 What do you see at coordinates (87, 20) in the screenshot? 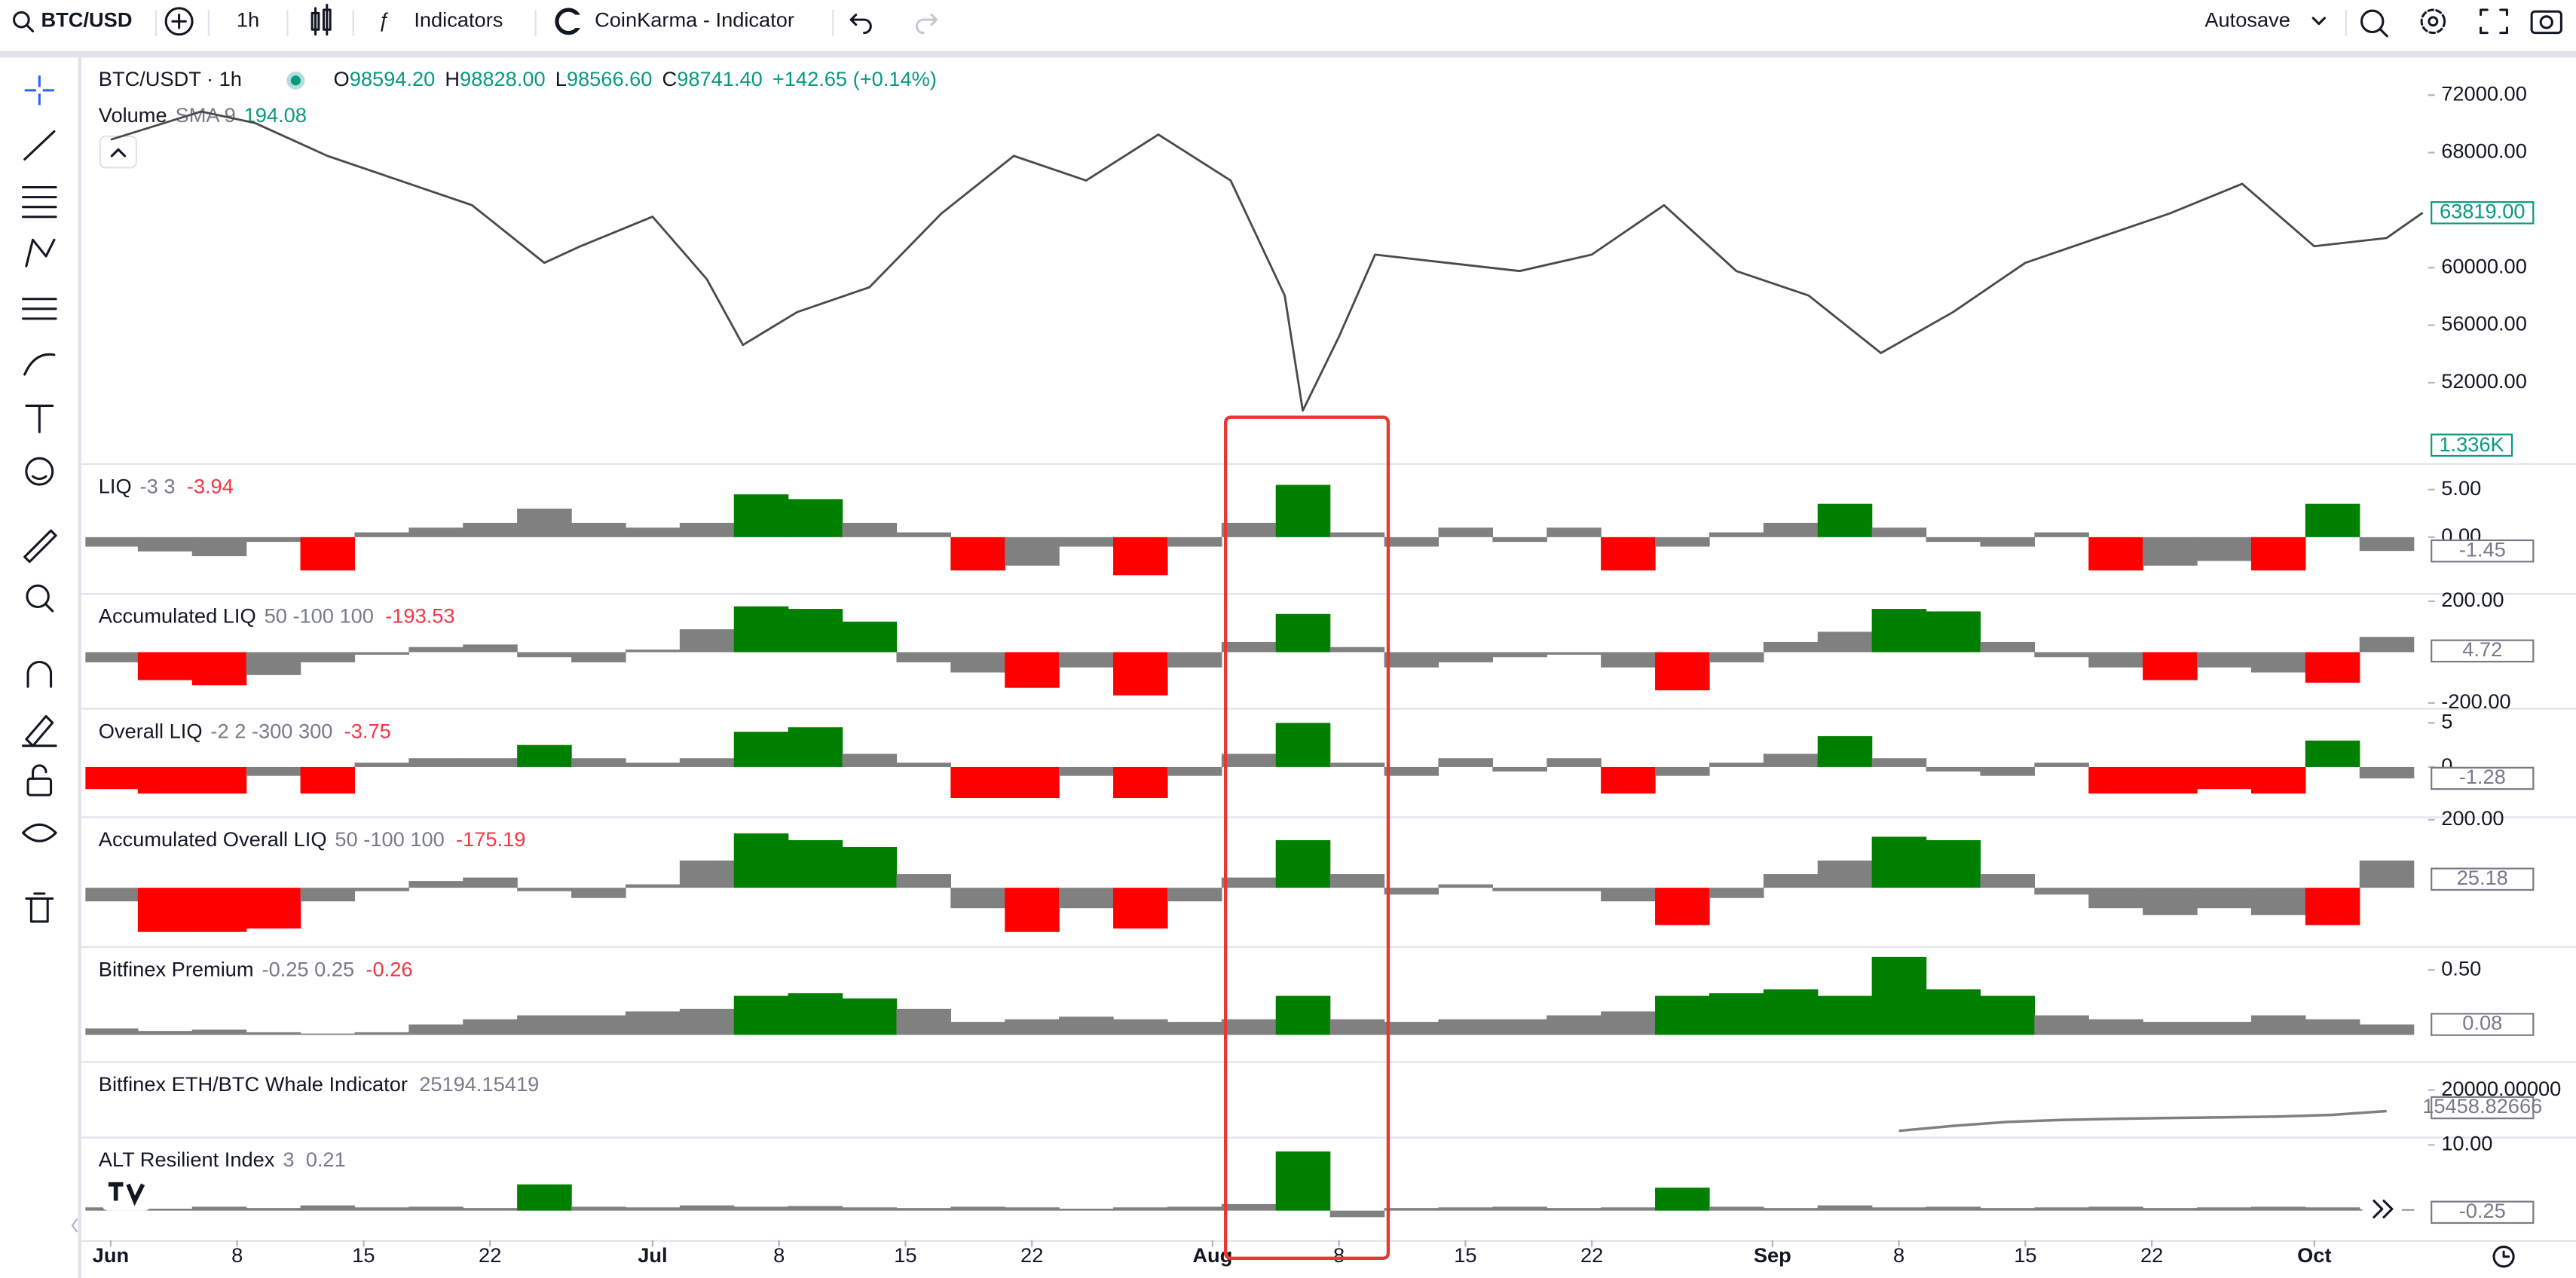
I see `symbol: BTC/USD` at bounding box center [87, 20].